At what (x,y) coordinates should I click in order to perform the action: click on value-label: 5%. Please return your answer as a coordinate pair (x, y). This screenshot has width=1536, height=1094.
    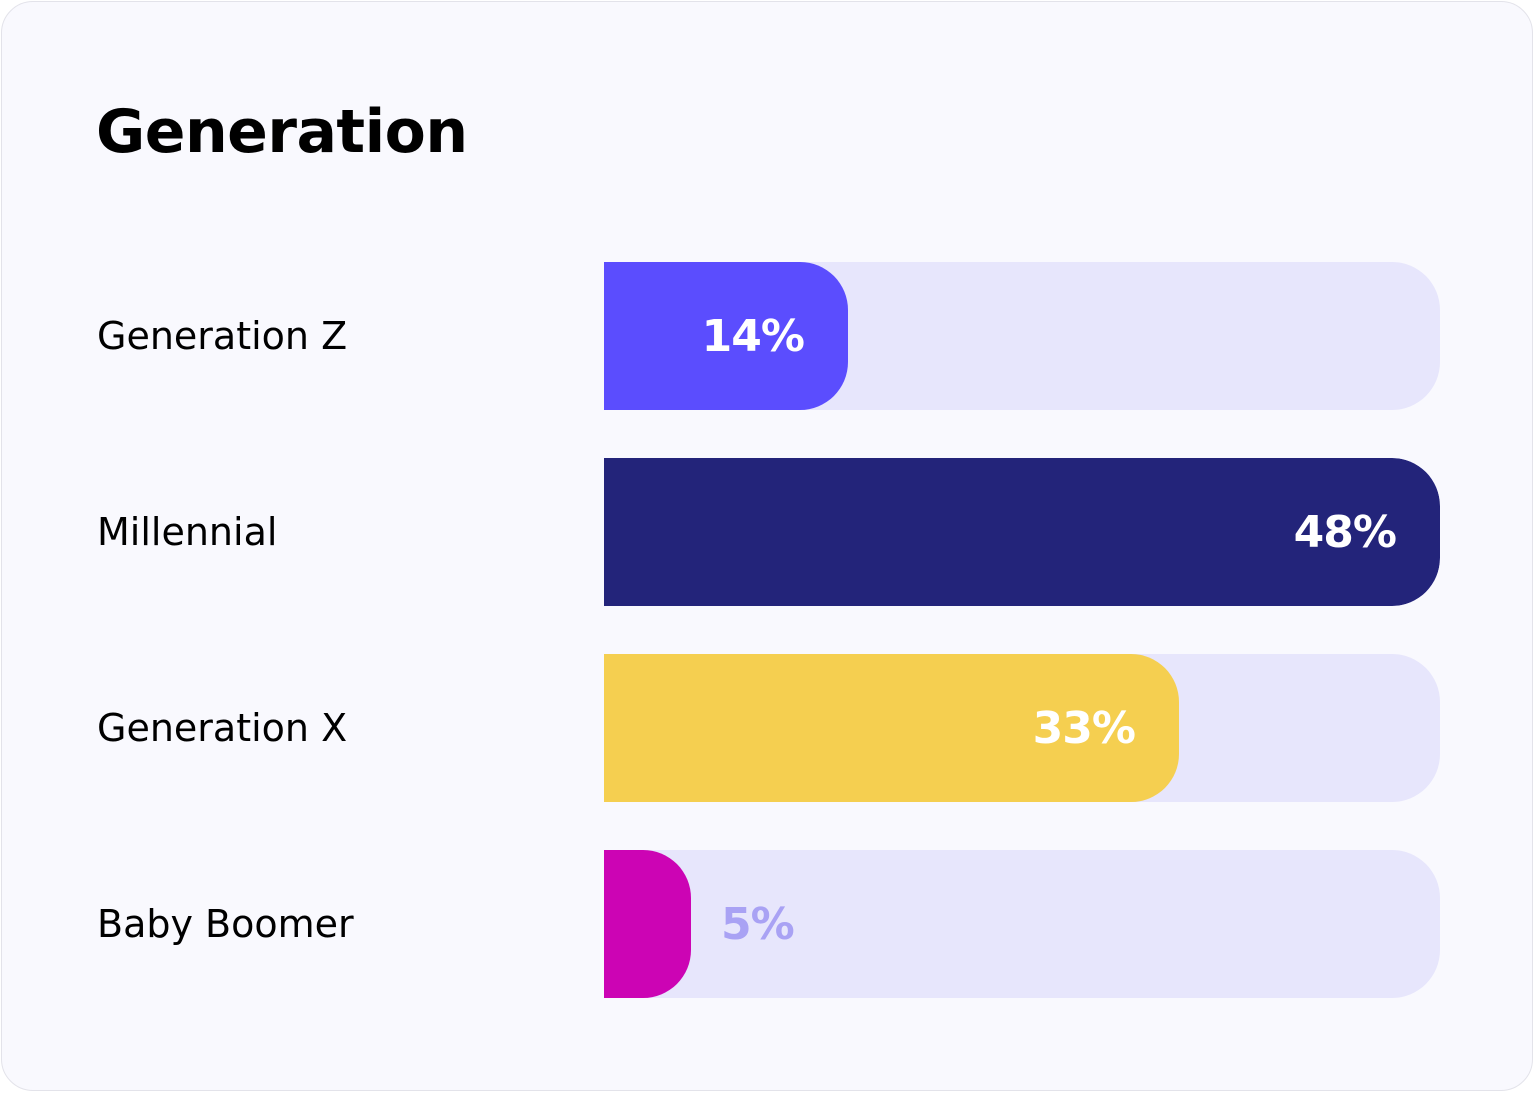
    Looking at the image, I should click on (758, 924).